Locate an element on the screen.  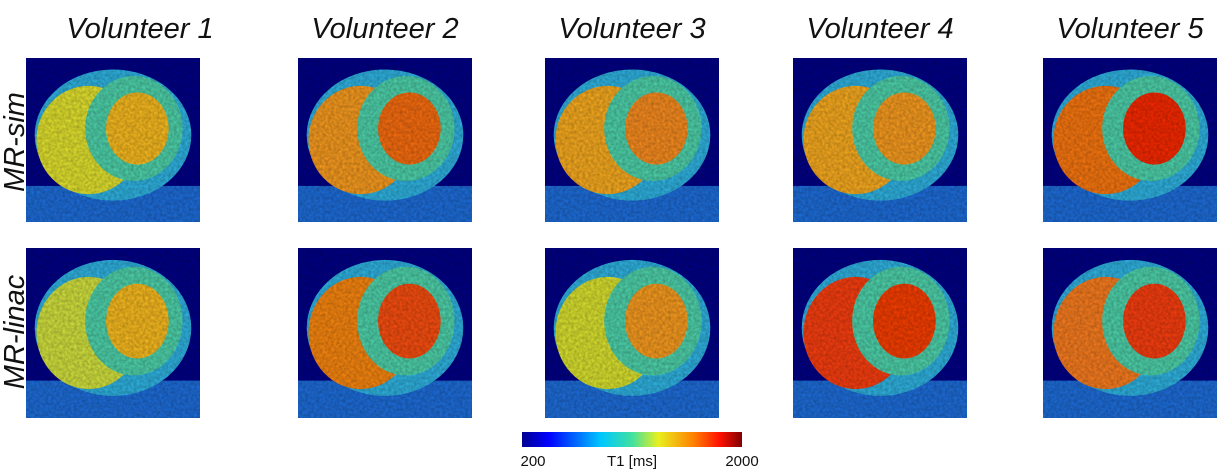
row-label: MR-linac is located at coordinates (15, 331).